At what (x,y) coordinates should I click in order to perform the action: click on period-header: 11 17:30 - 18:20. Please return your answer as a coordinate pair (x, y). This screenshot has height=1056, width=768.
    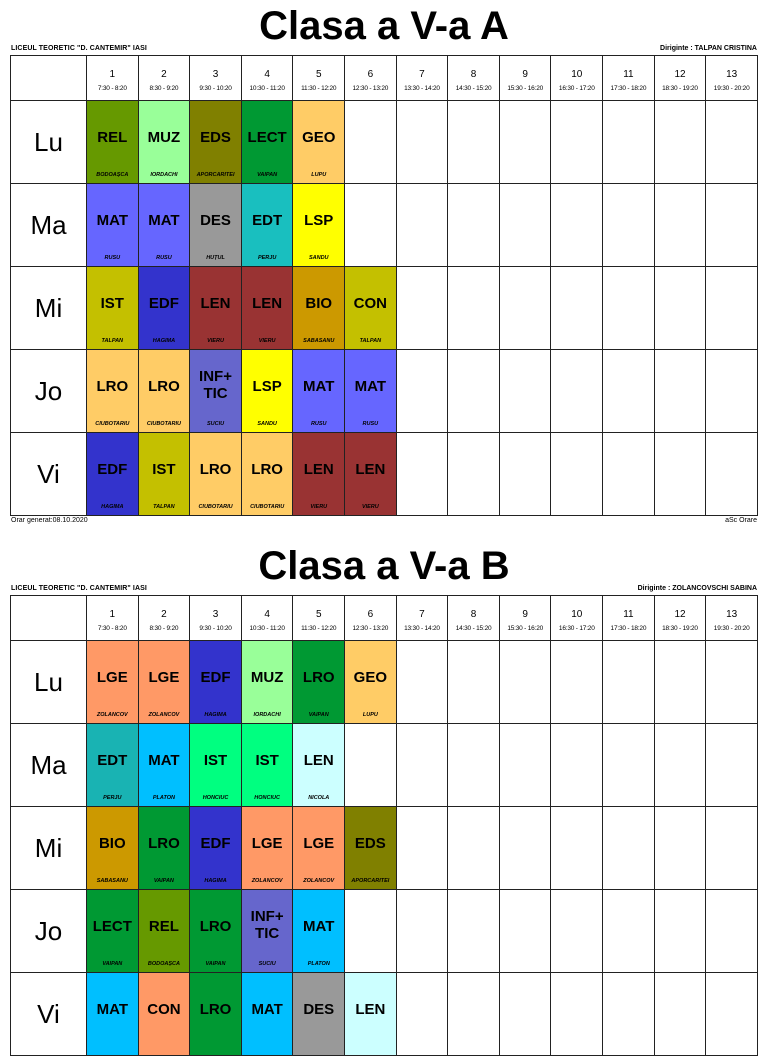
    Looking at the image, I should click on (628, 78).